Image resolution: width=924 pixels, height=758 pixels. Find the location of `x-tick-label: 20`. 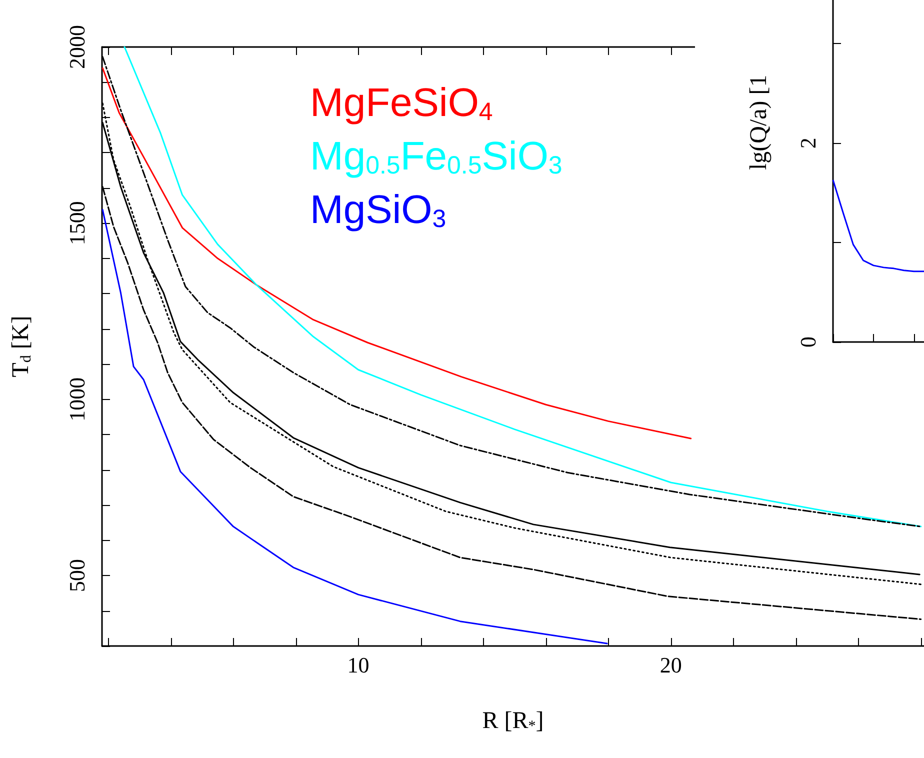

x-tick-label: 20 is located at coordinates (671, 665).